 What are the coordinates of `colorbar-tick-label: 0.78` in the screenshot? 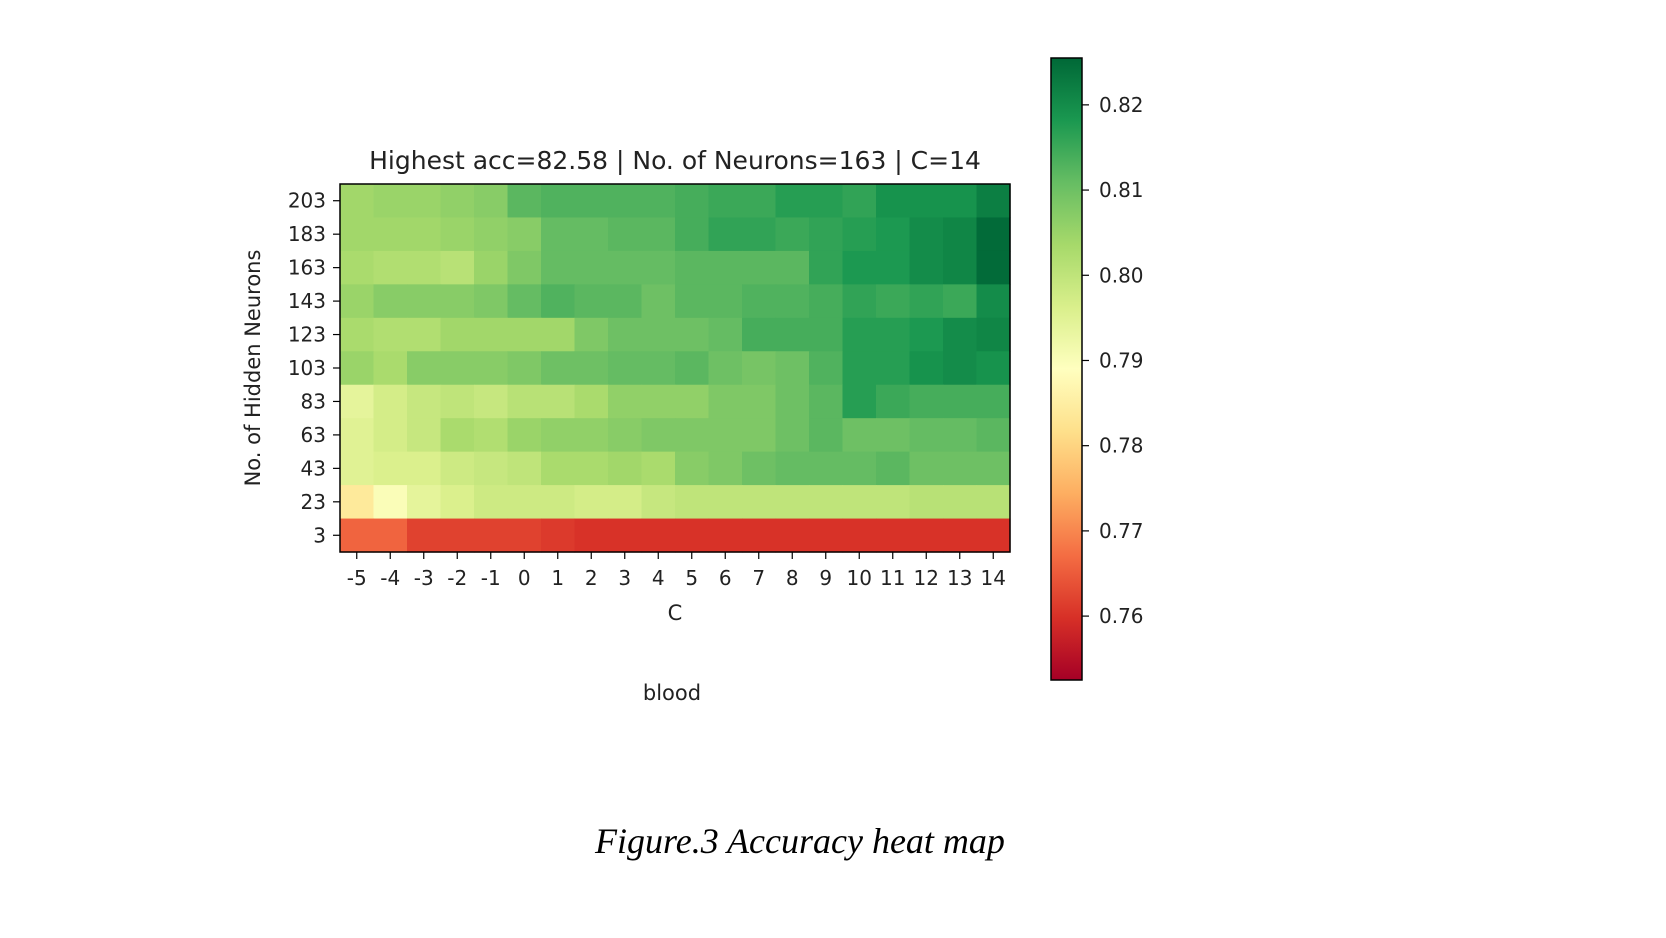 It's located at (1121, 446).